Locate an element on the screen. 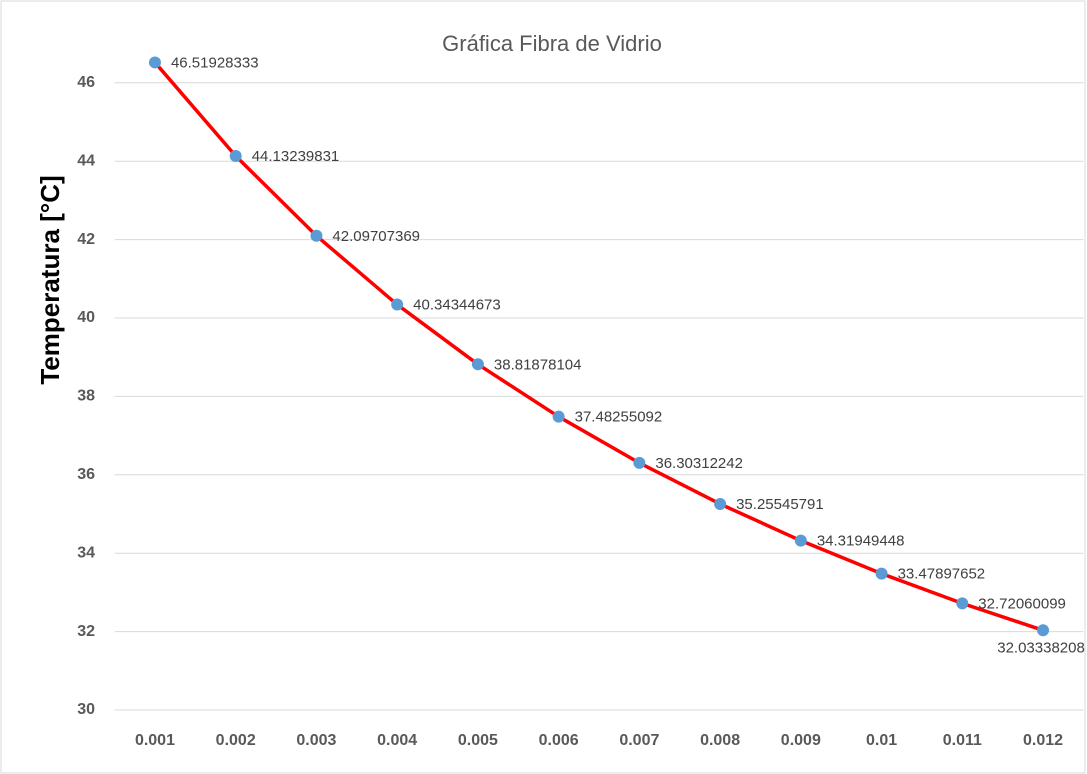 Image resolution: width=1087 pixels, height=774 pixels. x-tick-label: 0.008 is located at coordinates (720, 740).